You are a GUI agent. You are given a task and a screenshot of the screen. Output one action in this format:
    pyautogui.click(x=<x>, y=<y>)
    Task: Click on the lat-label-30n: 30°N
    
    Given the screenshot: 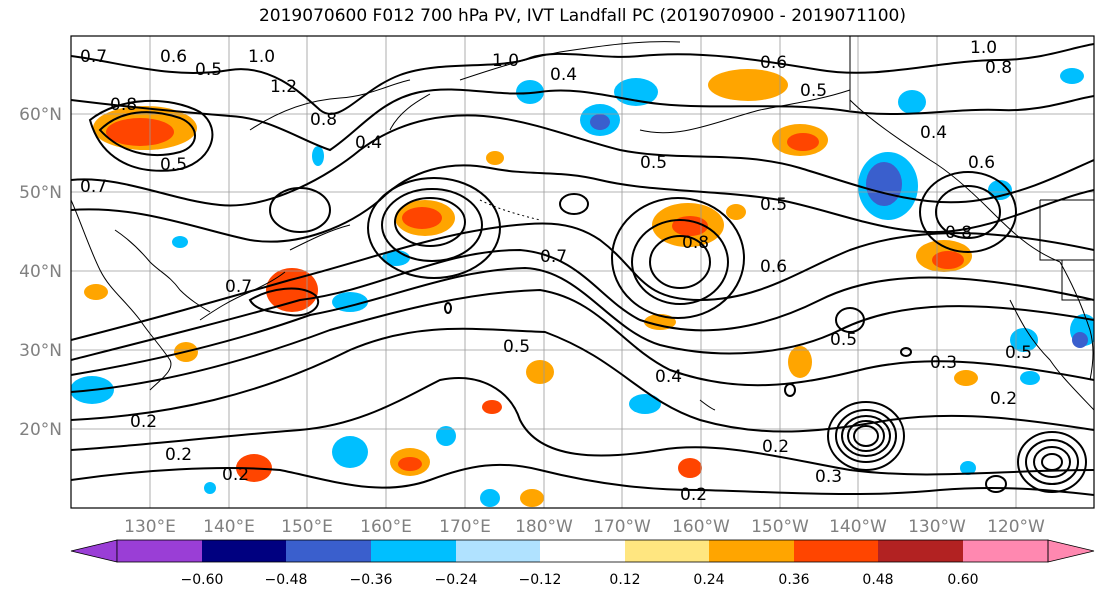 What is the action you would take?
    pyautogui.click(x=40, y=351)
    